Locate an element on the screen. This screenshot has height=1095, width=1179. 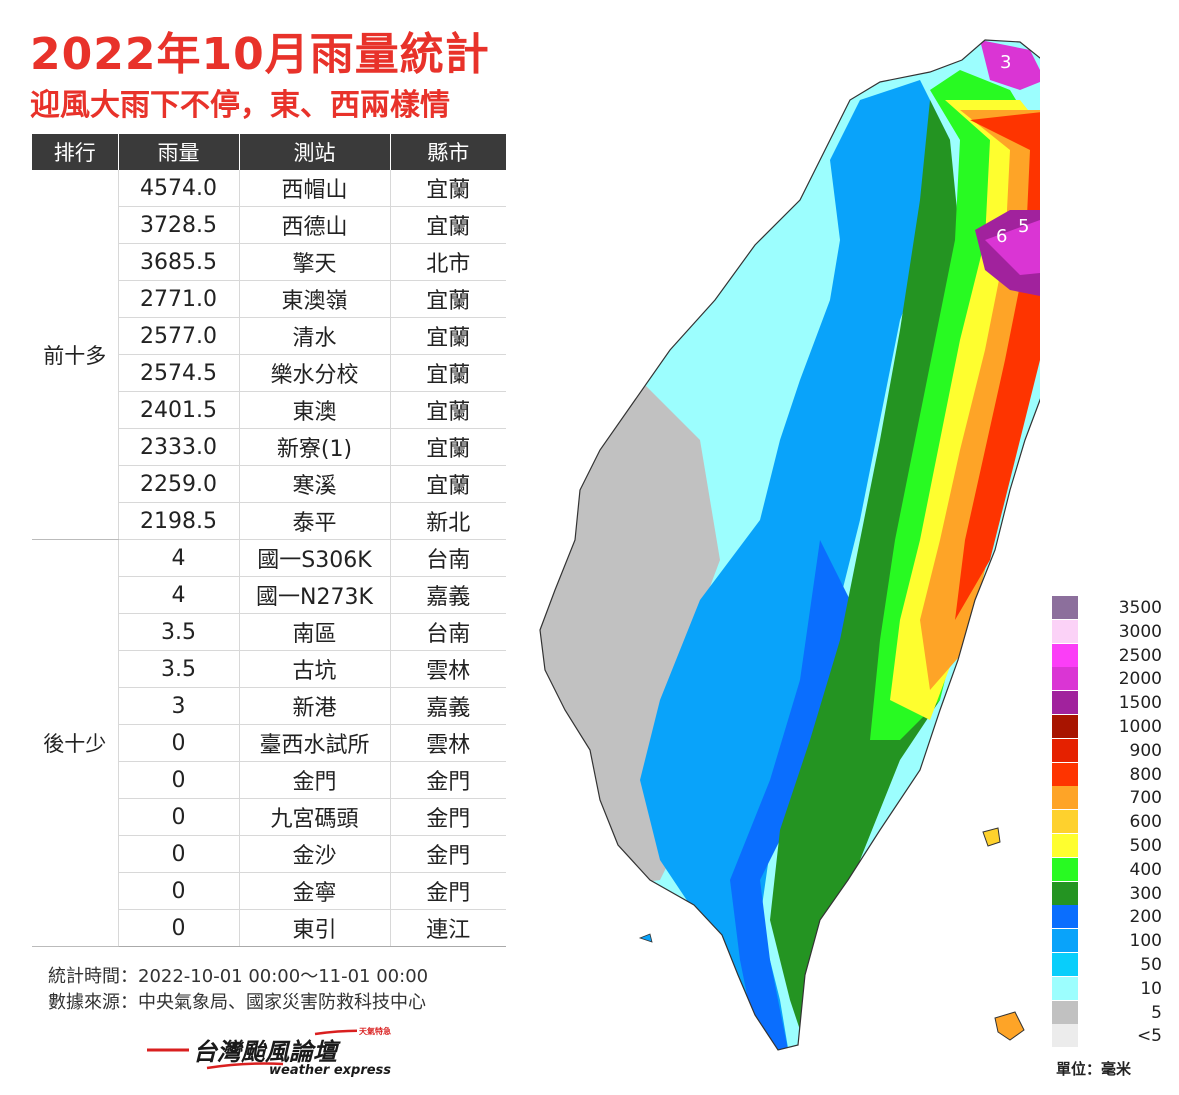
legend-label: 3500 is located at coordinates (1140, 608).